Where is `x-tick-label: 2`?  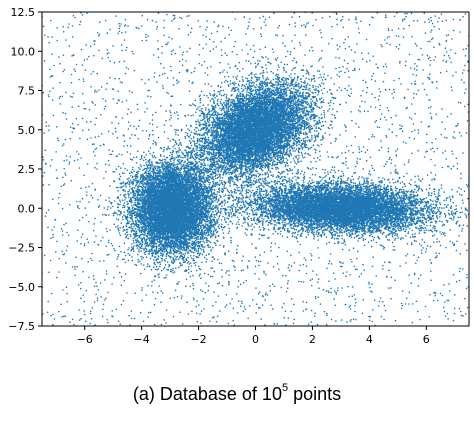
x-tick-label: 2 is located at coordinates (312, 339).